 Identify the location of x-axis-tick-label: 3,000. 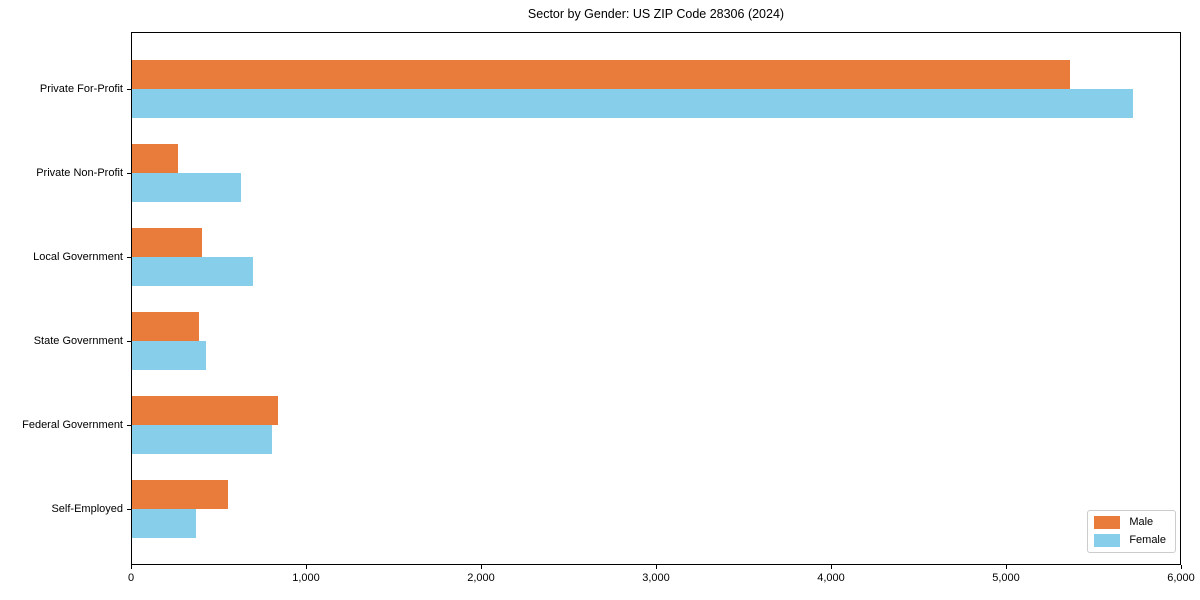
(656, 578).